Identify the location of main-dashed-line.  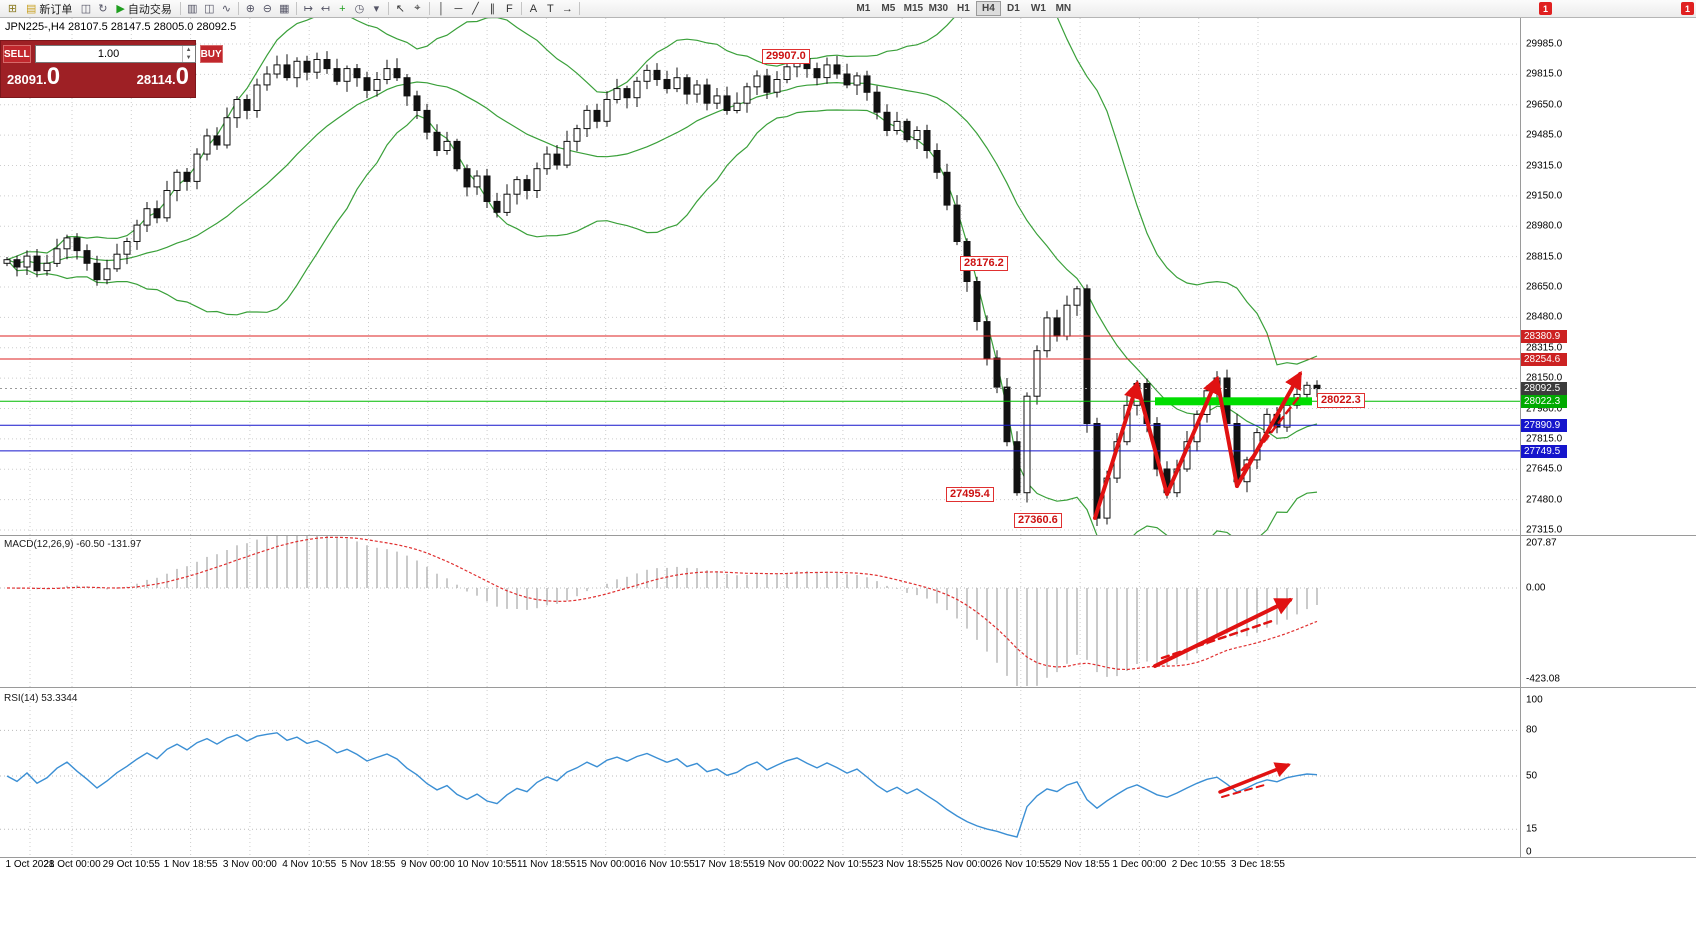
(1270, 434).